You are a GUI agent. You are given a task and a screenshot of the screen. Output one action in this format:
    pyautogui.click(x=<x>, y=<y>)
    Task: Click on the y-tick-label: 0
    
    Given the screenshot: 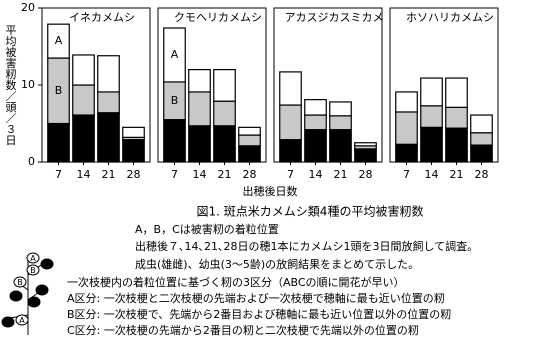 What is the action you would take?
    pyautogui.click(x=31, y=161)
    